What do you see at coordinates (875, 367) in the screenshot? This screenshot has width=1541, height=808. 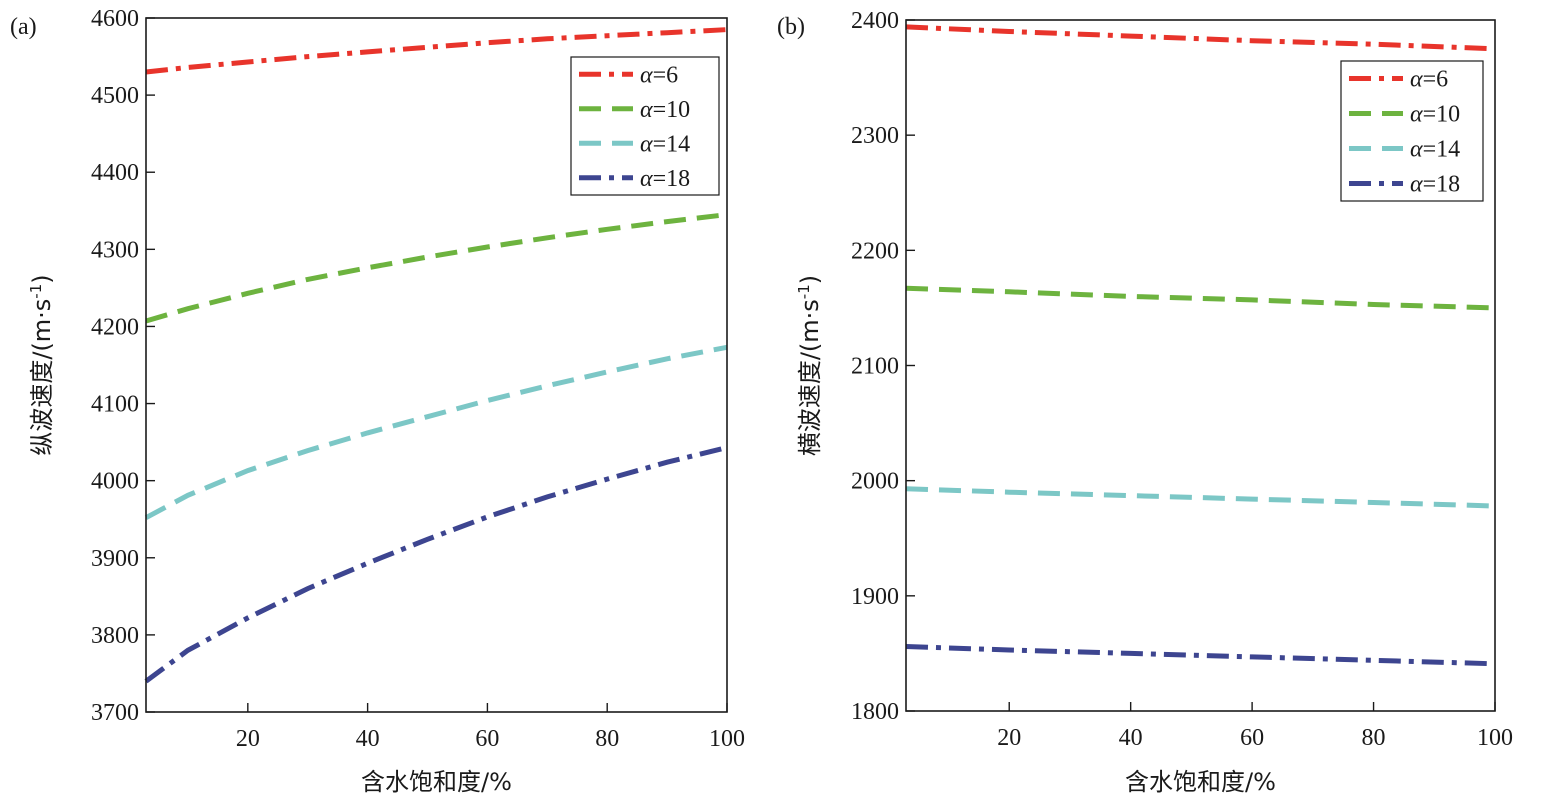 I see `y-tick-label: 2100` at bounding box center [875, 367].